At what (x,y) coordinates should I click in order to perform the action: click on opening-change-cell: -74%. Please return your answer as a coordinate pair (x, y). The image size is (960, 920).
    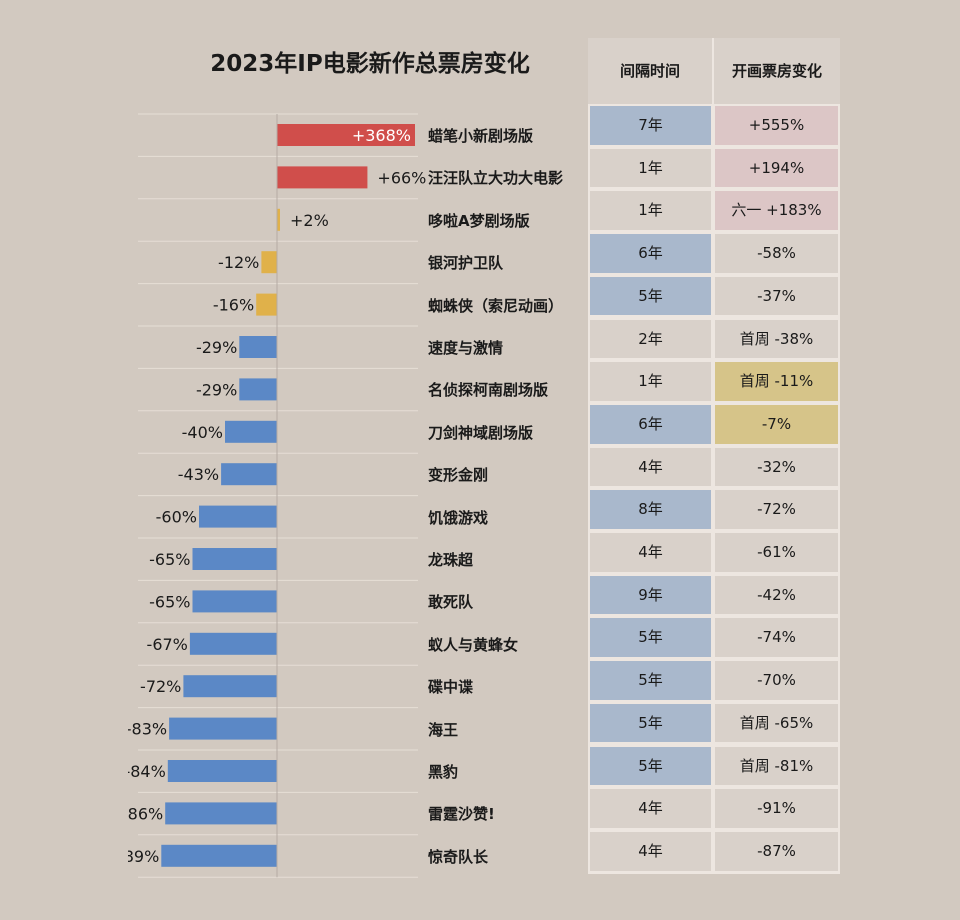
    Looking at the image, I should click on (776, 638).